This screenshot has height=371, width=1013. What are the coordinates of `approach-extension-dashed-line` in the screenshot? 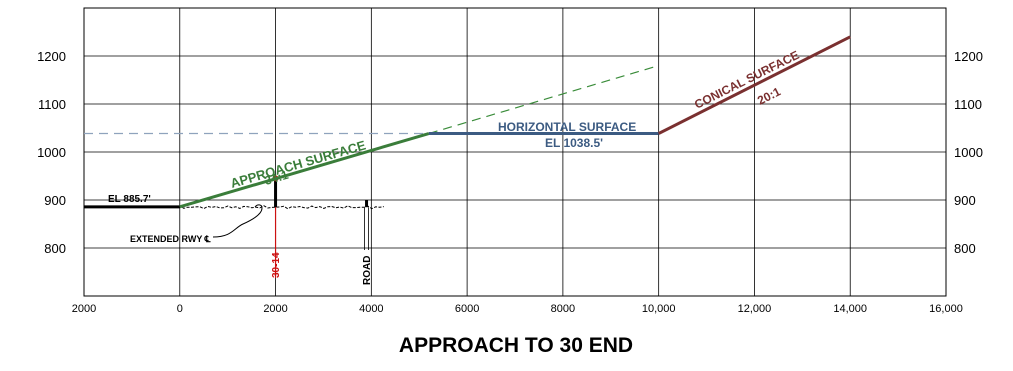 It's located at (543, 100).